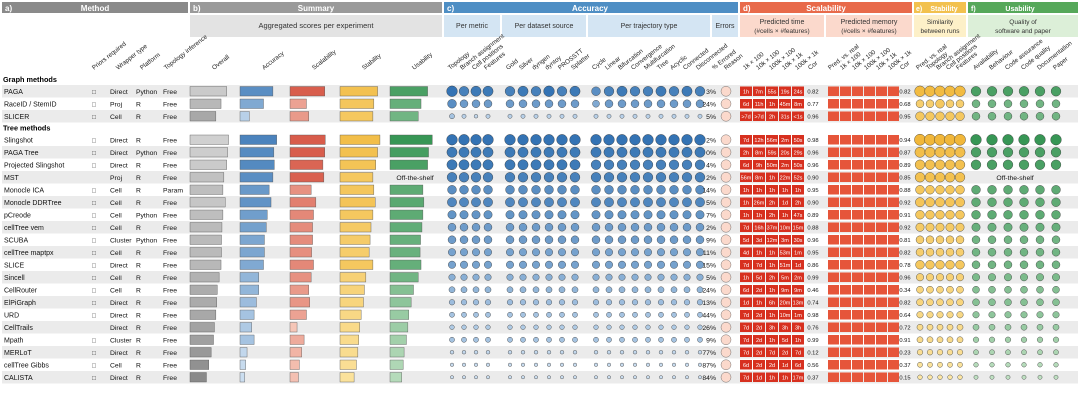 Image resolution: width=1080 pixels, height=410 pixels. What do you see at coordinates (709, 290) in the screenshot?
I see `errored-percent: 24%` at bounding box center [709, 290].